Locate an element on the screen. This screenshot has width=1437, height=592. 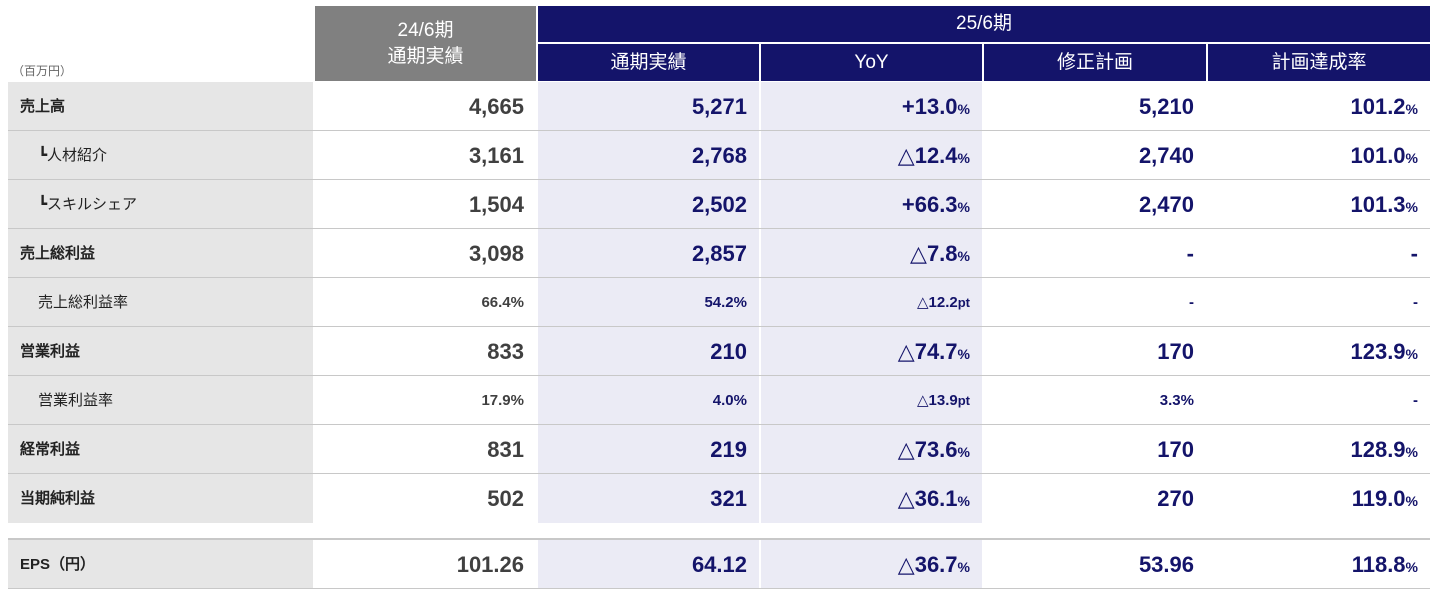
cell-yoy: △13.9pt is located at coordinates (871, 400).